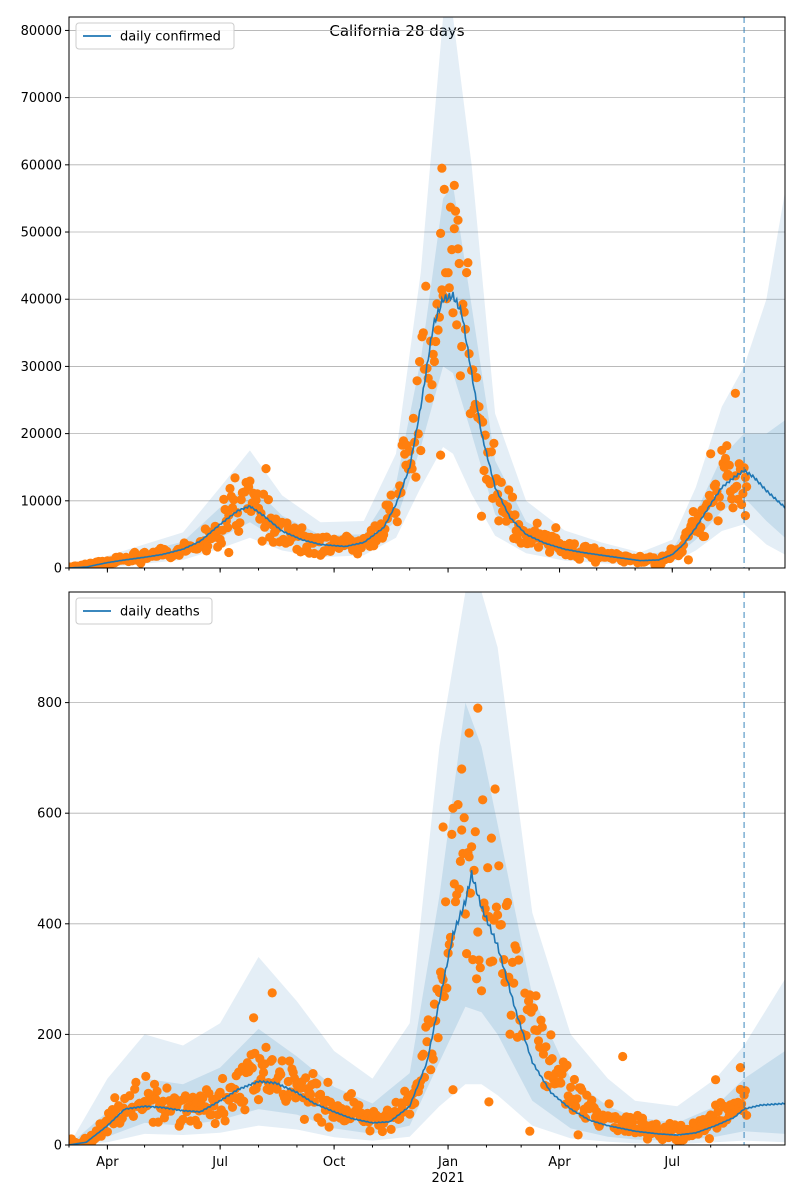 The width and height of the screenshot is (800, 1200). Describe the element at coordinates (448, 1178) in the screenshot. I see `x-year-label: 2021` at that location.